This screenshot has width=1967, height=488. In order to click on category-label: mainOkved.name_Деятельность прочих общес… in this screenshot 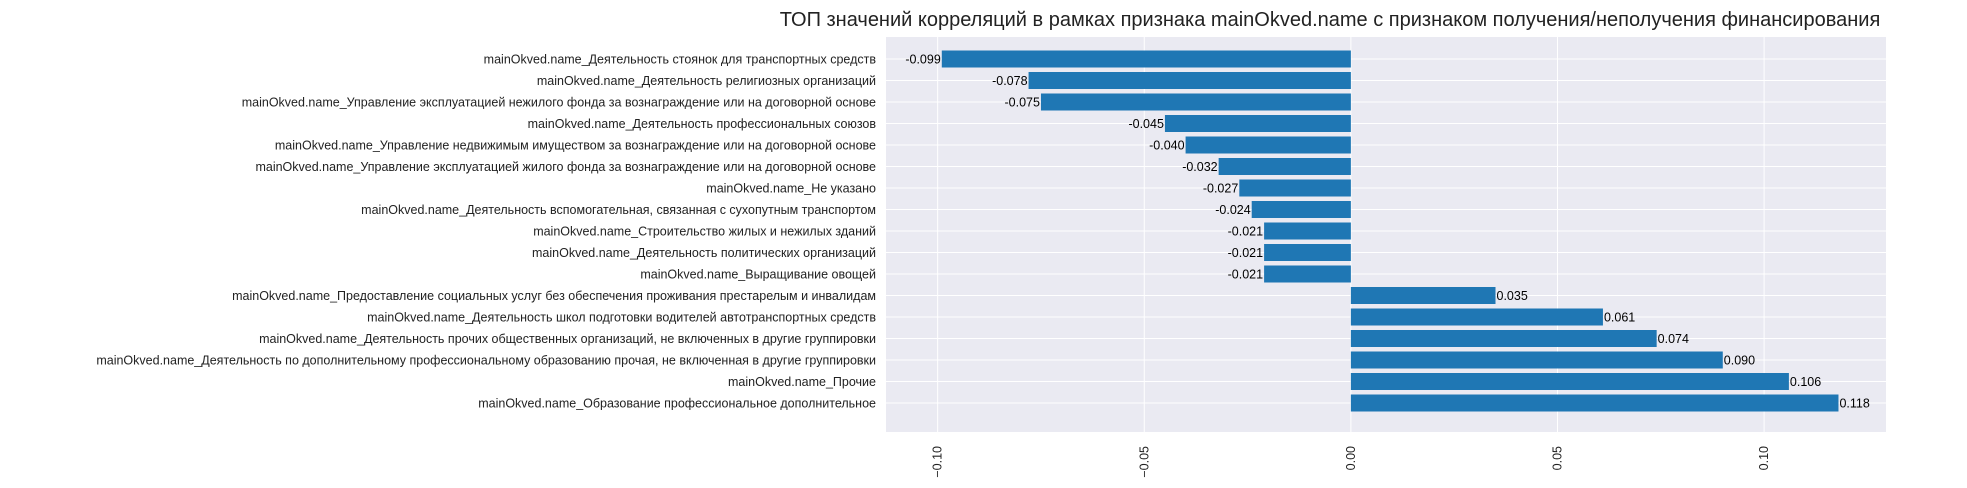, I will do `click(567, 339)`.